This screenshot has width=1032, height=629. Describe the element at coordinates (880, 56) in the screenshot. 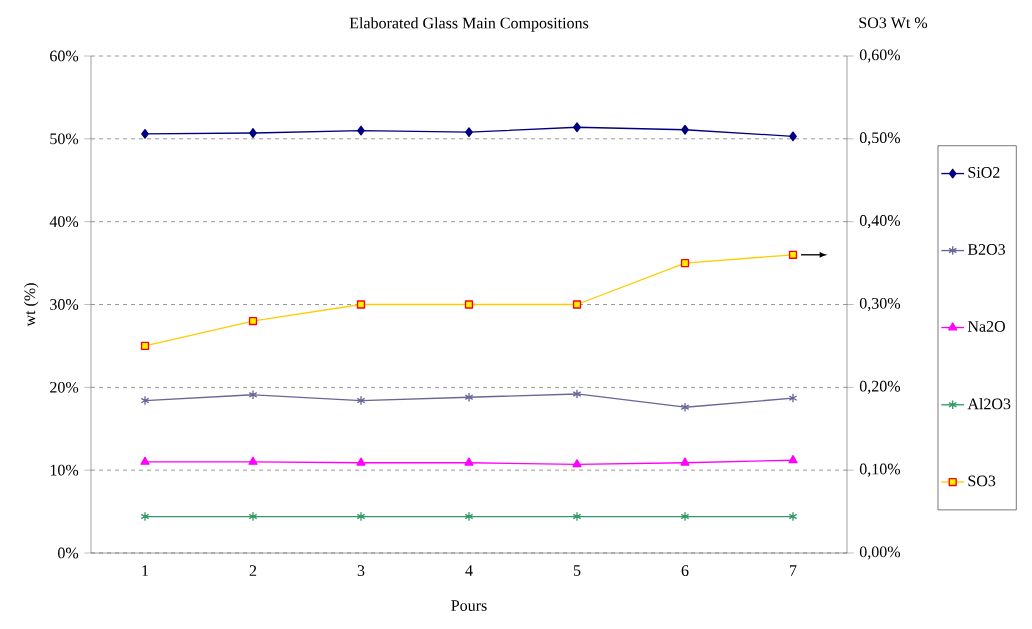

I see `y2-tick-label: 0,60%` at that location.